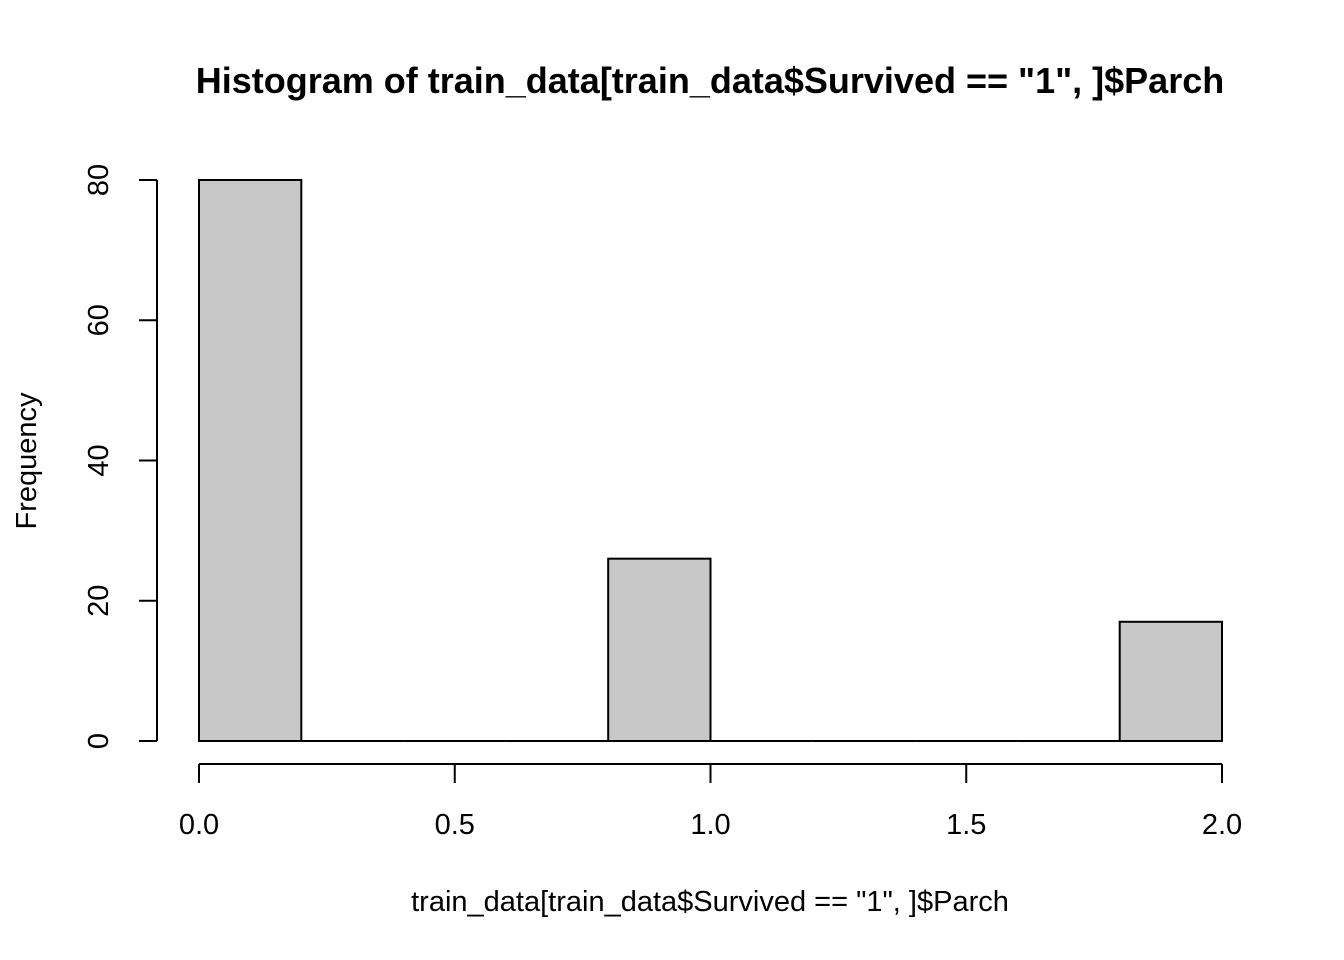 The width and height of the screenshot is (1344, 960). Describe the element at coordinates (710, 825) in the screenshot. I see `x-tick-label: 1.0` at that location.